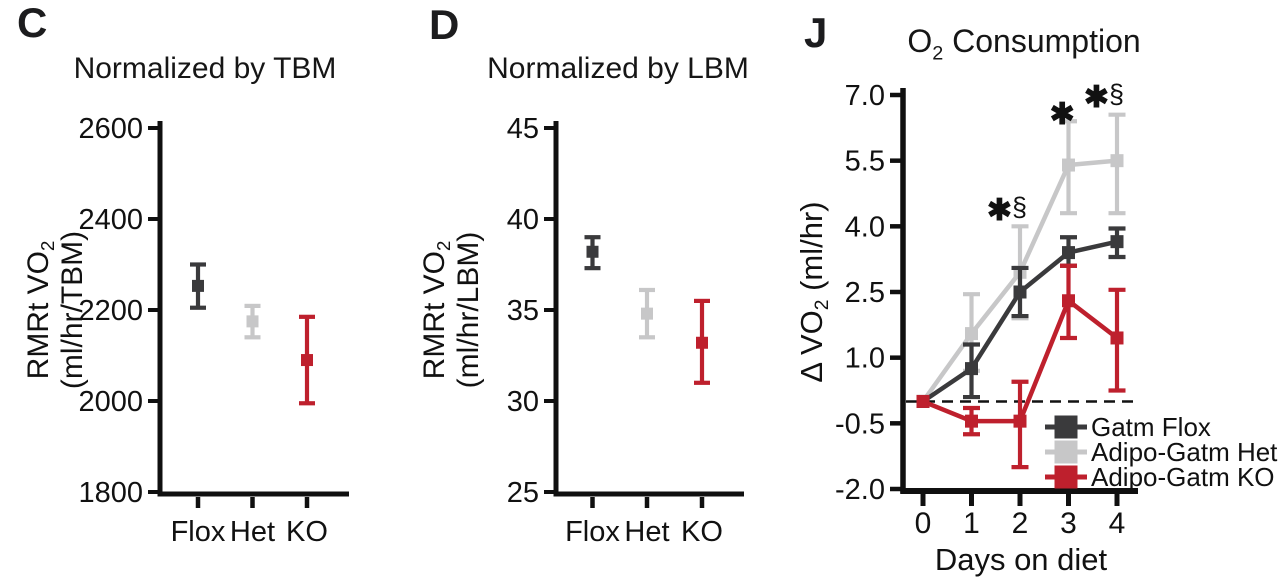 The width and height of the screenshot is (1280, 582). Describe the element at coordinates (1151, 427) in the screenshot. I see `svg-text: Gatm Flox` at that location.